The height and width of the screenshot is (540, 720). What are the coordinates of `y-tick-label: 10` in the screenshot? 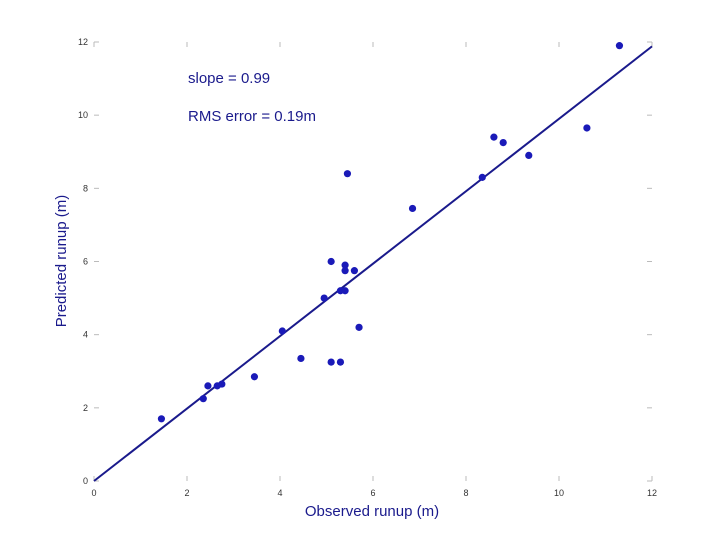 It's located at (83, 115).